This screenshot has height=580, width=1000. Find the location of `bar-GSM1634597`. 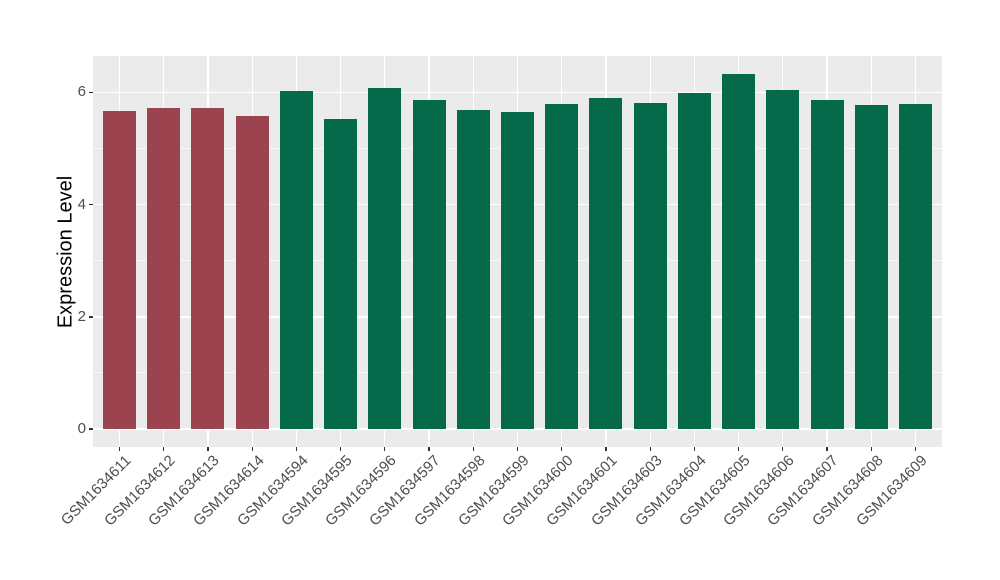

bar-GSM1634597 is located at coordinates (429, 265).